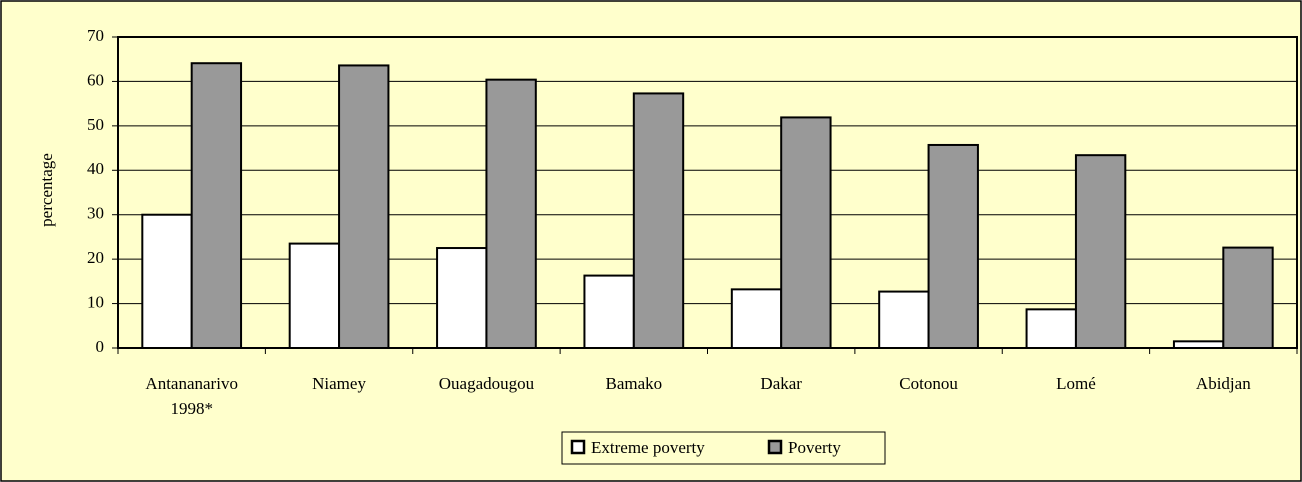 This screenshot has height=482, width=1302. Describe the element at coordinates (95, 168) in the screenshot. I see `y-tick-label: 40` at that location.